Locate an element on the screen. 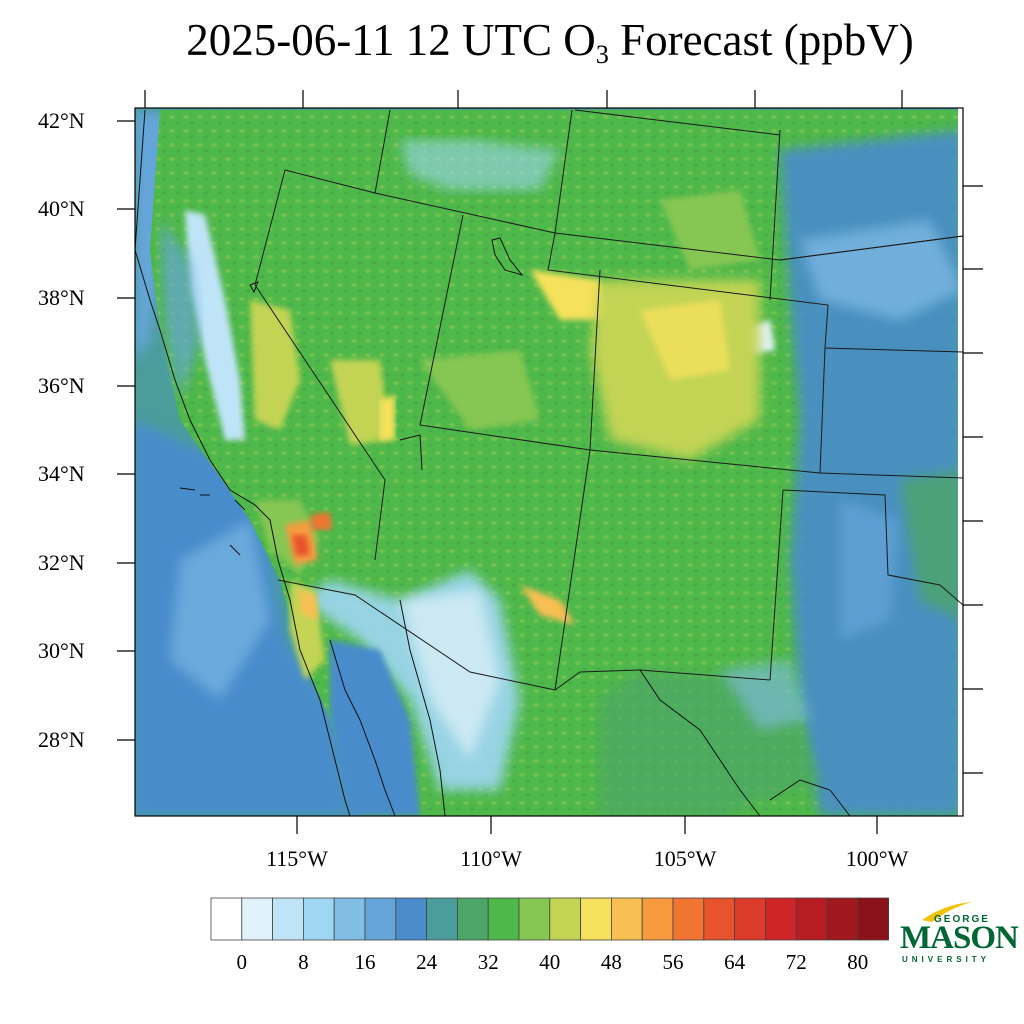 The image size is (1024, 1024). logo-university: UNIVERSITY is located at coordinates (946, 959).